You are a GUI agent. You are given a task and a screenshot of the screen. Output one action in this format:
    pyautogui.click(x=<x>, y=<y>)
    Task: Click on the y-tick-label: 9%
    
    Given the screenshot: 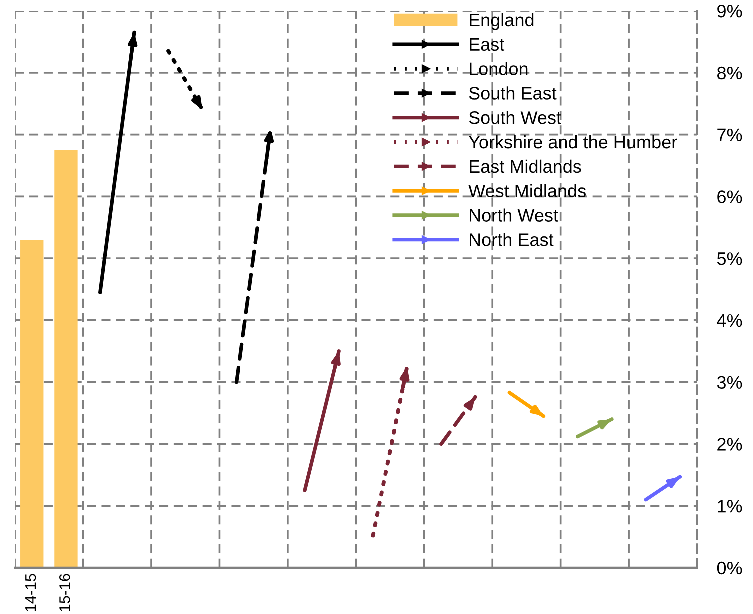 What is the action you would take?
    pyautogui.click(x=730, y=11)
    